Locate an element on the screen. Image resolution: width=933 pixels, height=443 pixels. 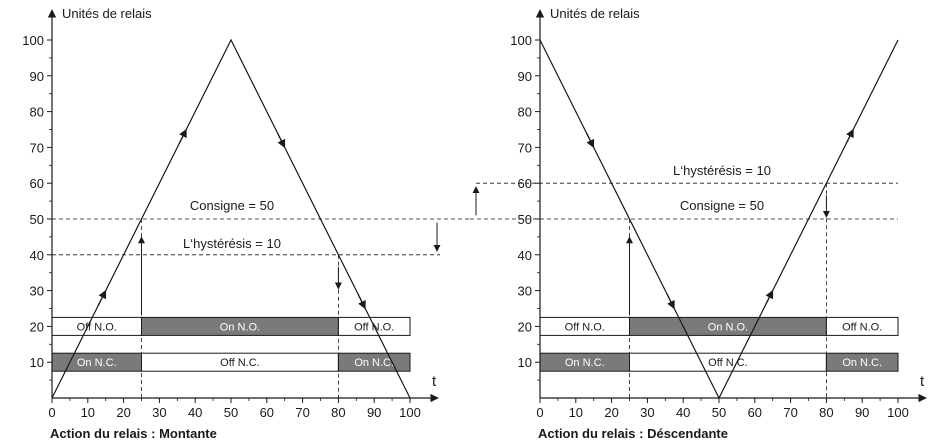
chart-title: Action du relais : Montante is located at coordinates (133, 433).